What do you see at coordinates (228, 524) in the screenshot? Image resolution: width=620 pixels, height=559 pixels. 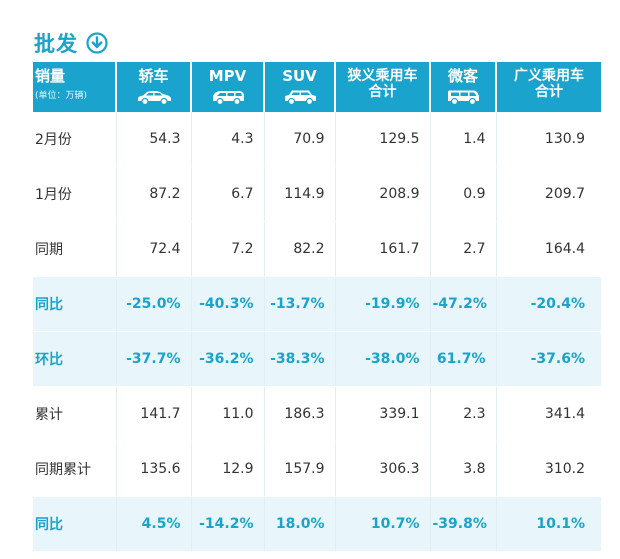 I see `table-cell: -14.2%` at bounding box center [228, 524].